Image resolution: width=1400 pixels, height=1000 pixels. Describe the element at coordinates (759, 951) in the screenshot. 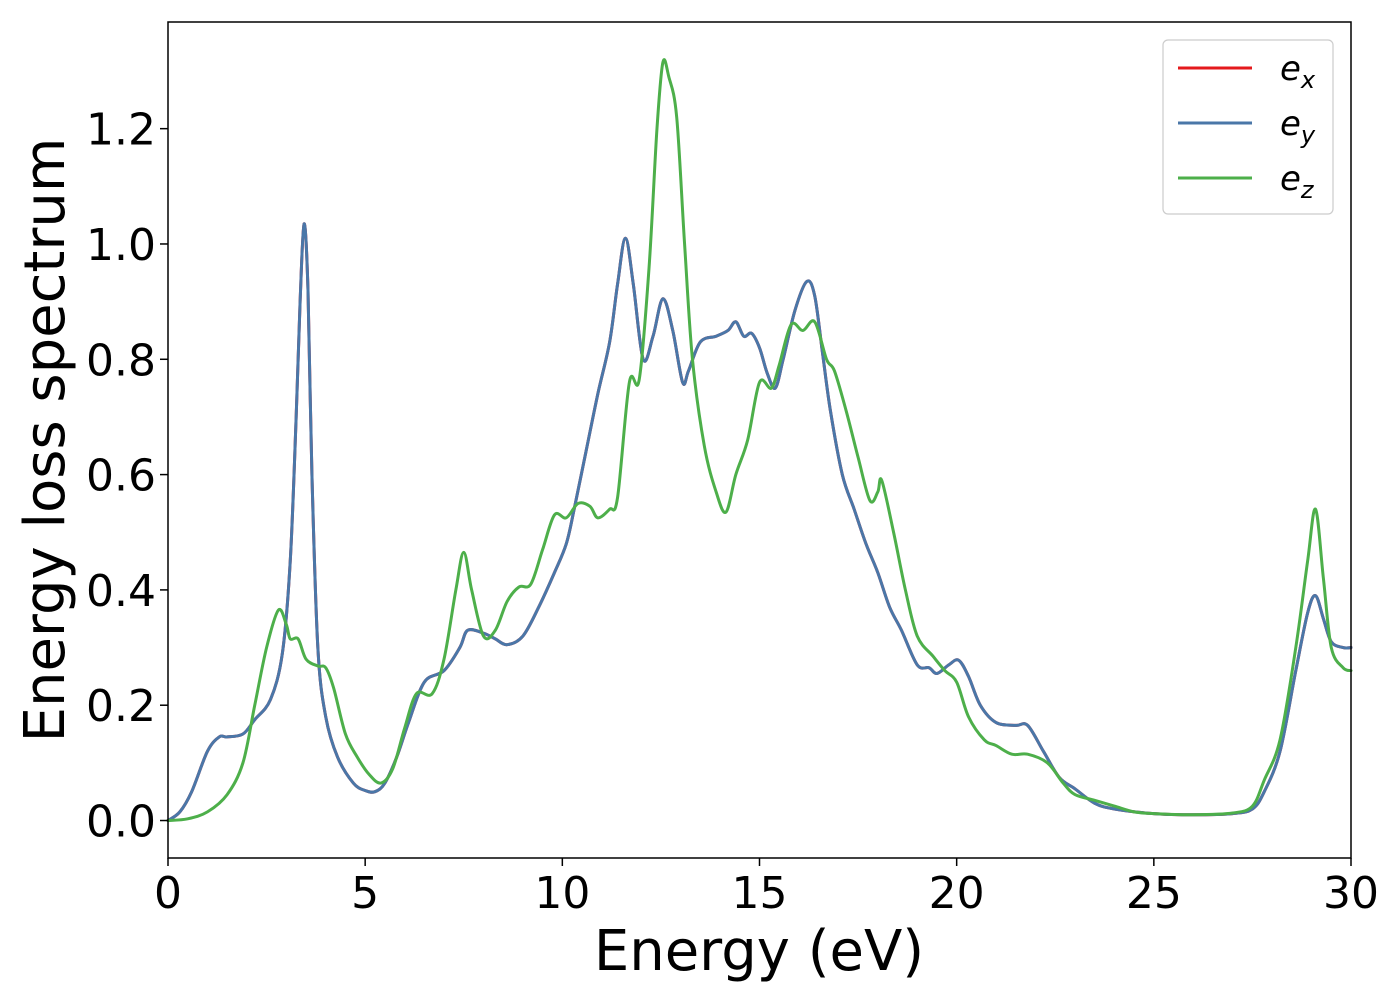

I see `x-axis-label: Energy (eV)` at that location.